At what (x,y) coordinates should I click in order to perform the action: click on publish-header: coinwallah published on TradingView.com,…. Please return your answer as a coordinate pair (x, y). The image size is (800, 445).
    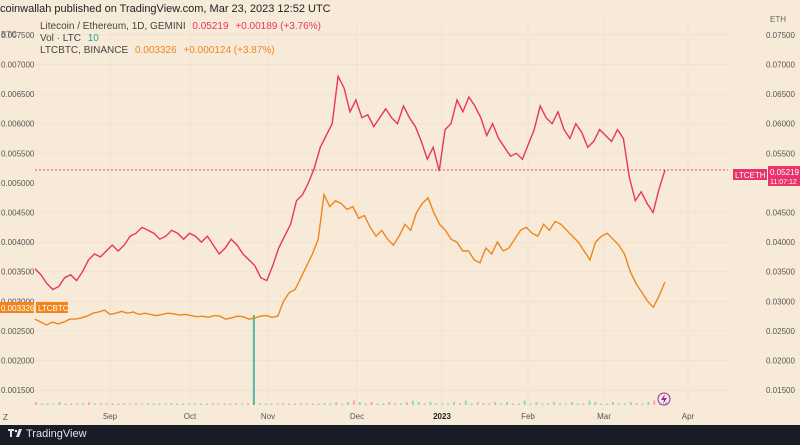
    Looking at the image, I should click on (400, 10).